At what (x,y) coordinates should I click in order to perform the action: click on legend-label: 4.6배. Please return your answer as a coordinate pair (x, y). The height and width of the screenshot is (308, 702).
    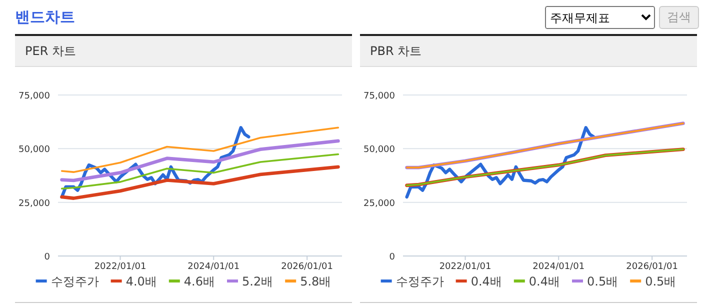
    Looking at the image, I should click on (199, 281).